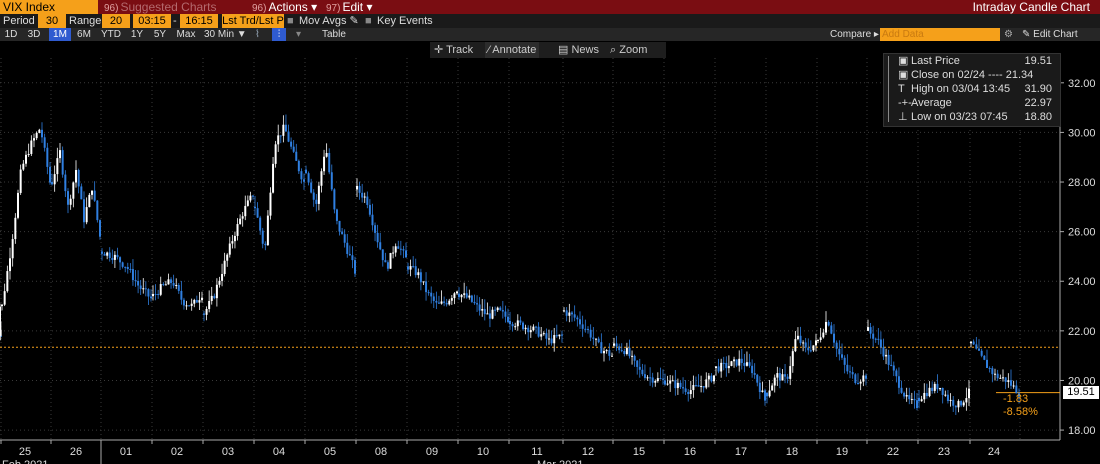  What do you see at coordinates (49, 7) in the screenshot?
I see `ticker-field: VIX Index` at bounding box center [49, 7].